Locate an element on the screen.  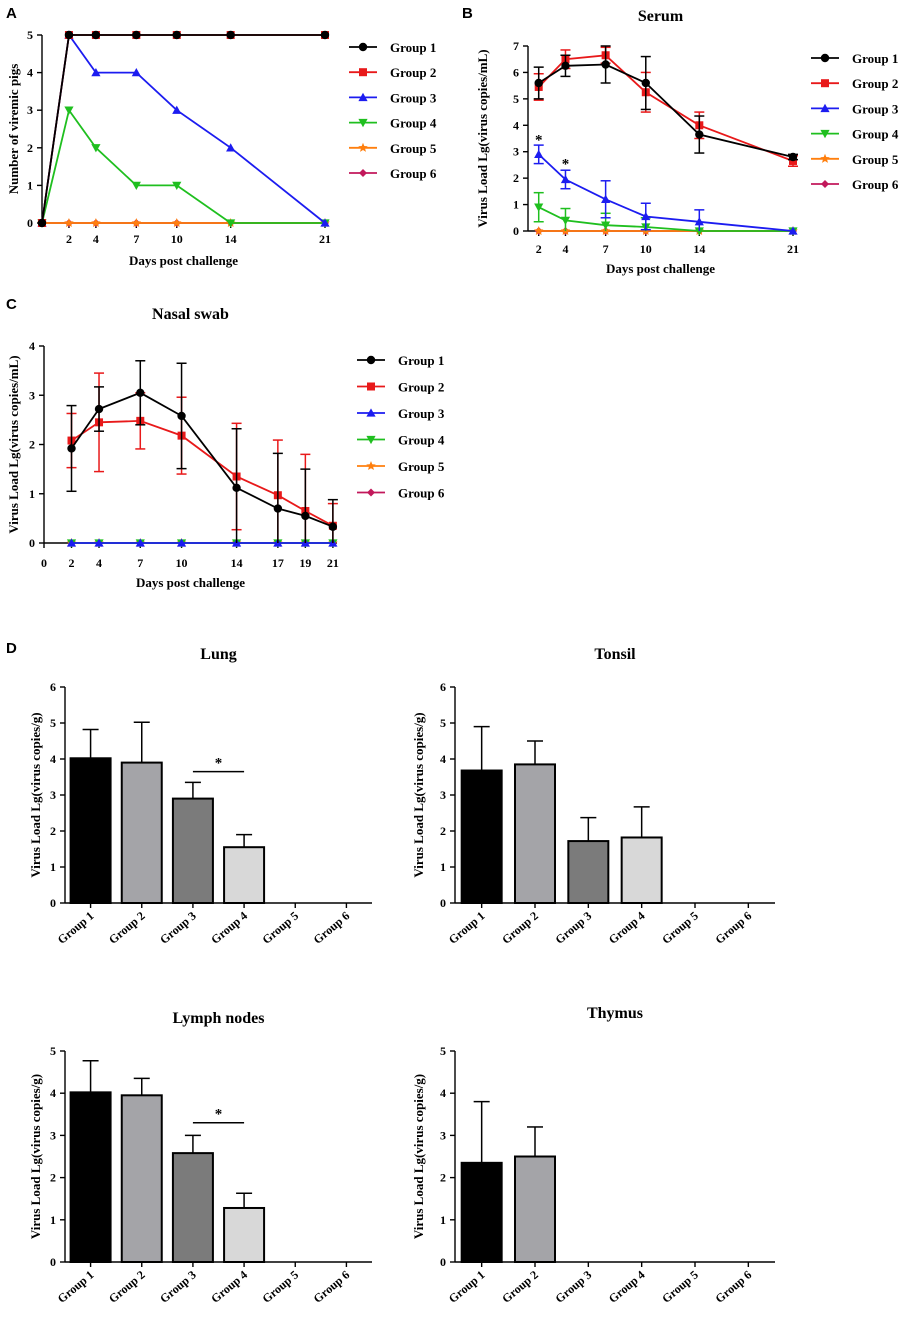
chart-c-x-tick-label: 19 is located at coordinates (305, 563).